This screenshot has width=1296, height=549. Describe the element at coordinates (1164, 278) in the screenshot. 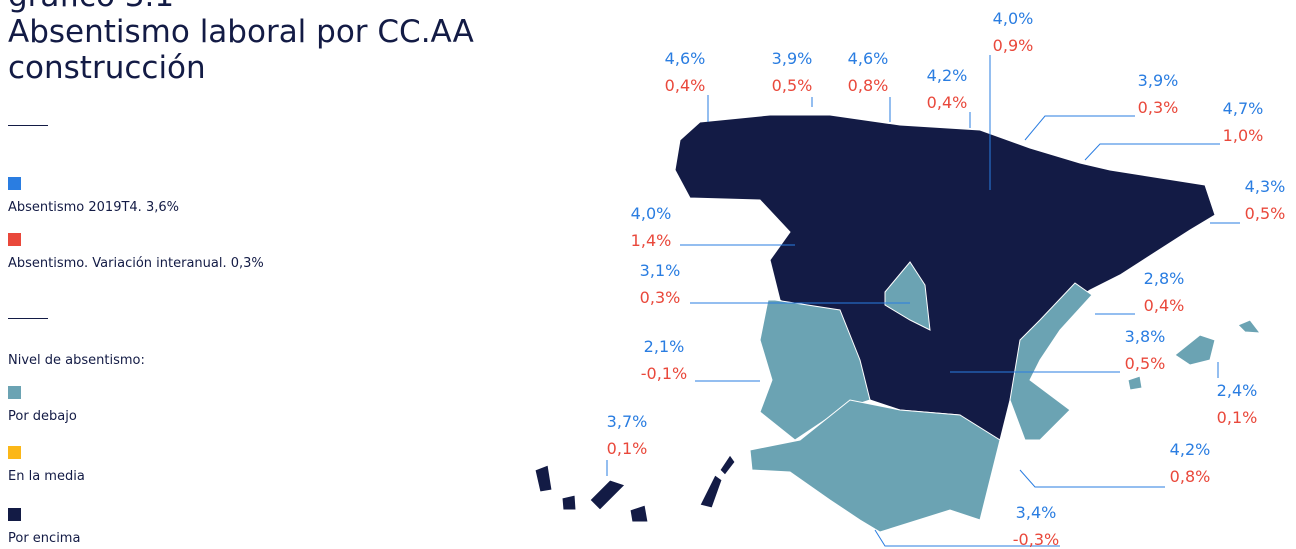

I see `absentismo-label: 2,8%` at that location.